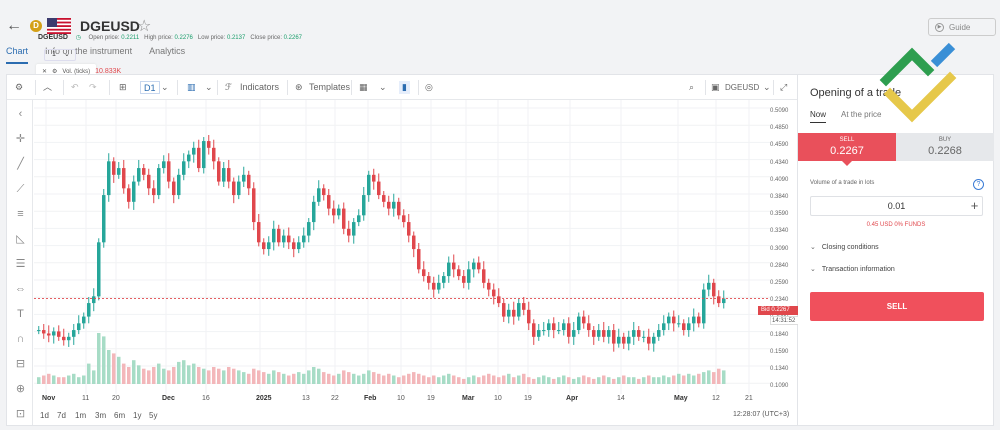 The image size is (1000, 430). Describe the element at coordinates (48, 87) in the screenshot. I see `collapse-chevron-icon: ︿` at that location.